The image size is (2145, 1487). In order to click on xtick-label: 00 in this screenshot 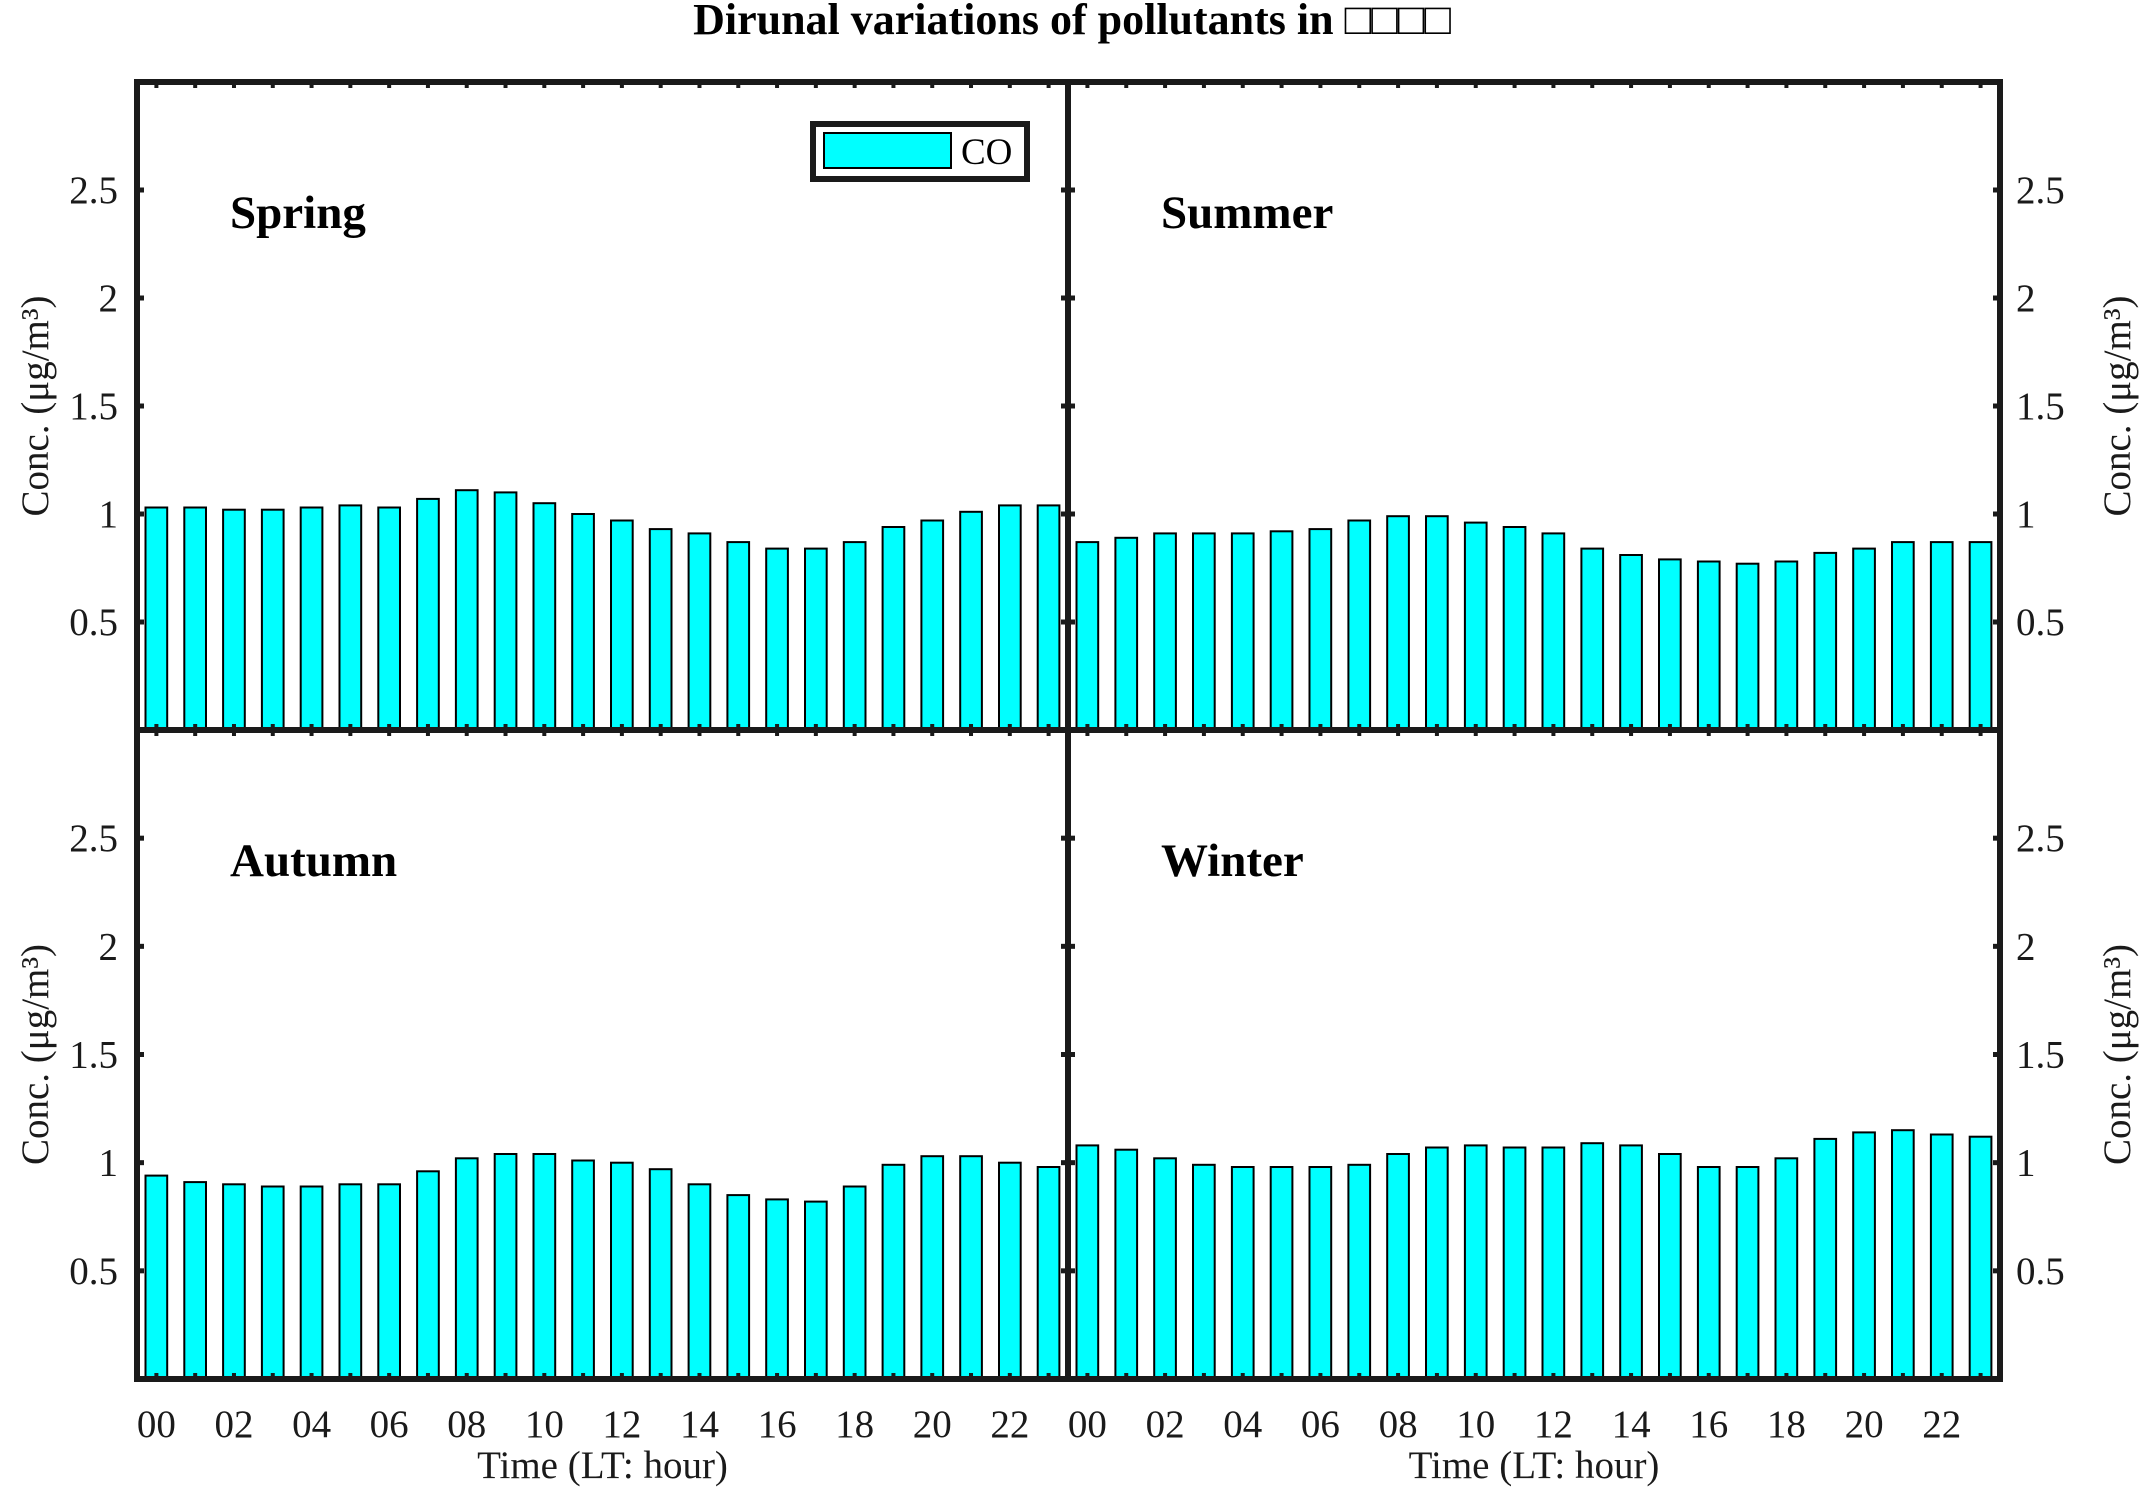, I will do `click(1087, 1424)`.